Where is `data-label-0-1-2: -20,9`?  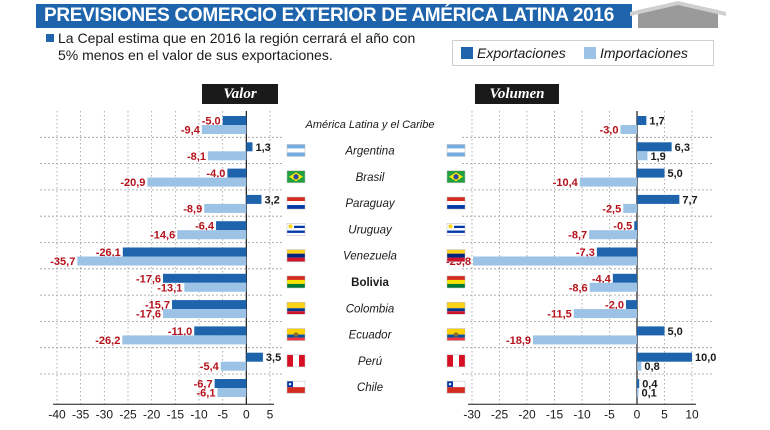
data-label-0-1-2: -20,9 is located at coordinates (132, 183).